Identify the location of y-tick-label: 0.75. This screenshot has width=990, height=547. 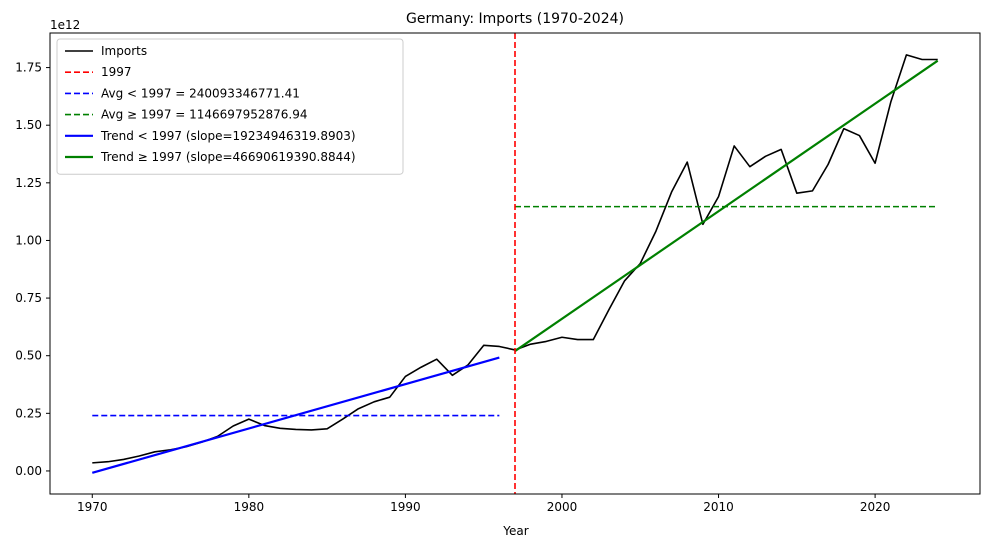
(28, 298).